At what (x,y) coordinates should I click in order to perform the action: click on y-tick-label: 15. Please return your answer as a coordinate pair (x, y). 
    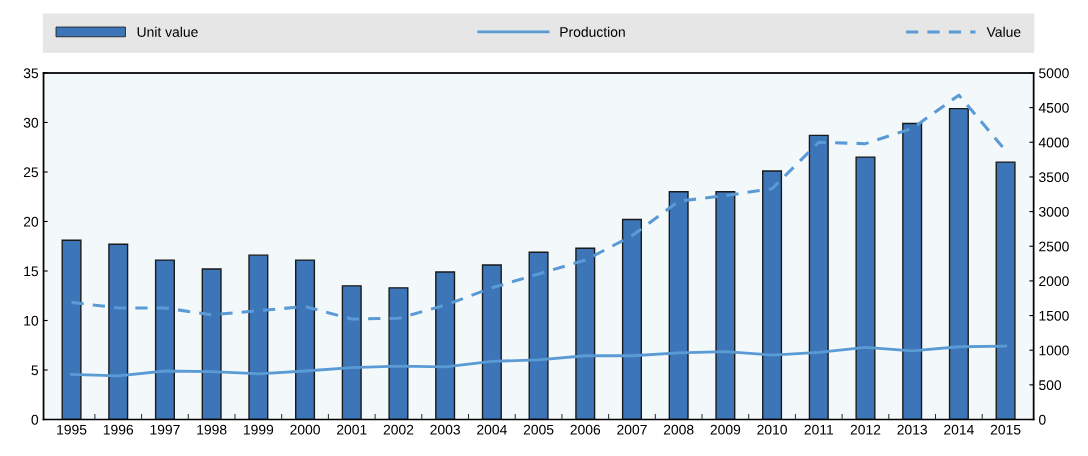
    Looking at the image, I should click on (31, 271).